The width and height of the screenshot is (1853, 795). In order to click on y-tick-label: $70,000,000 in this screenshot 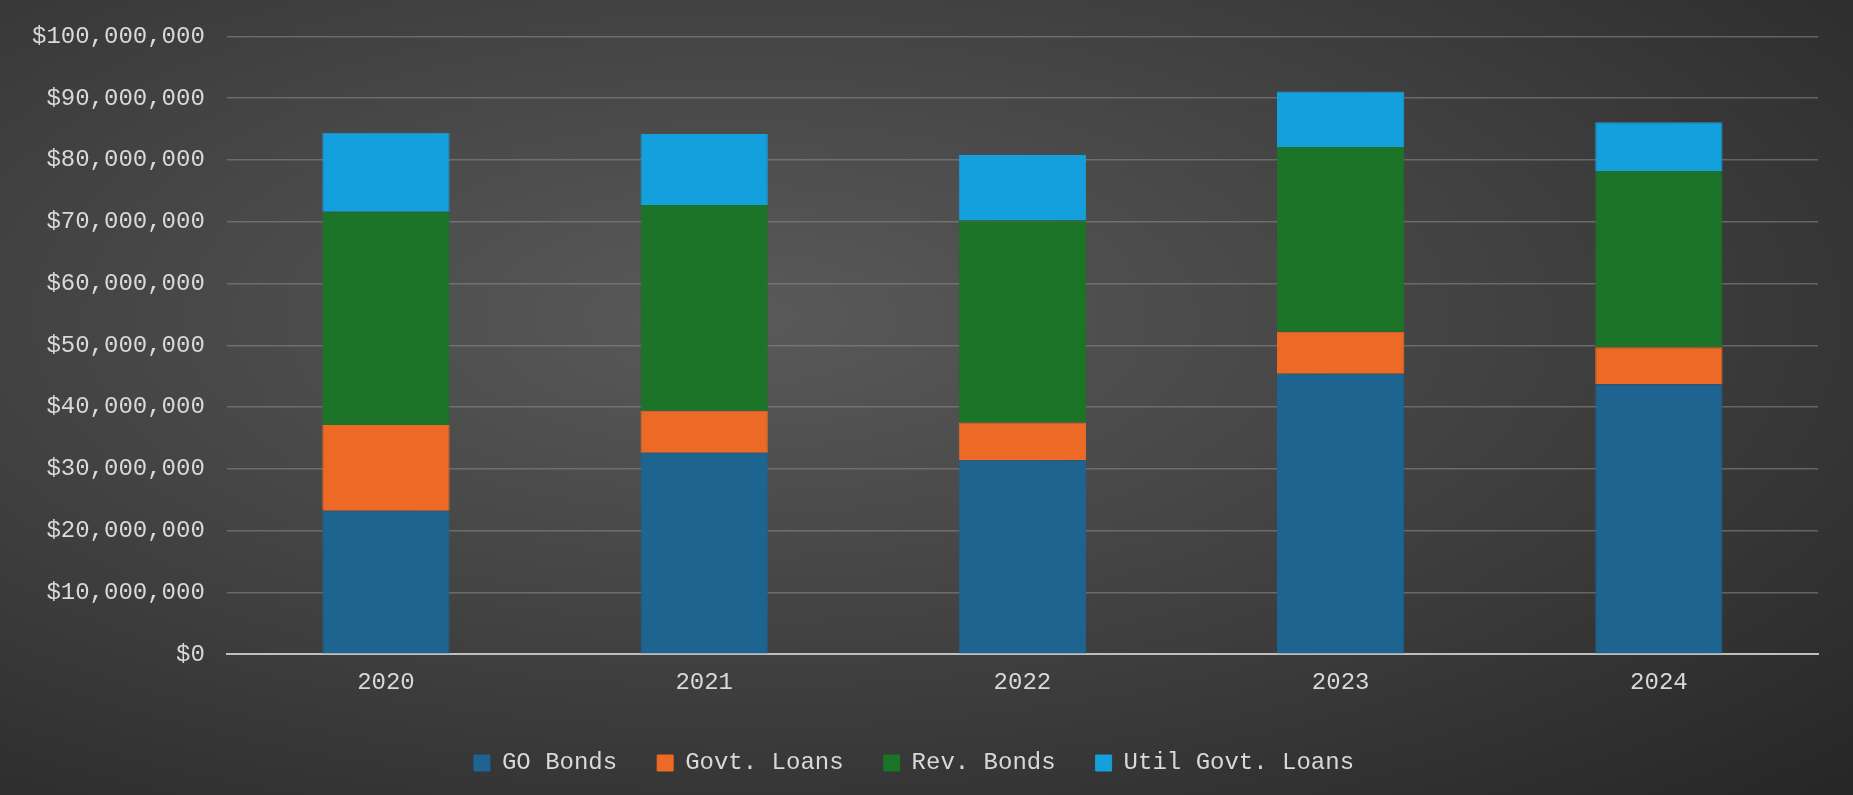, I will do `click(125, 222)`.